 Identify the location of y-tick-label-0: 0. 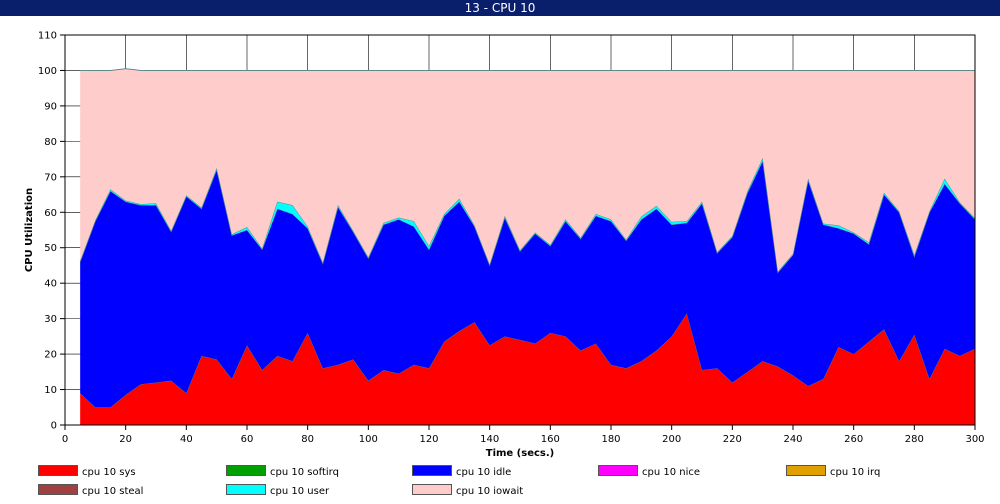
(54, 426).